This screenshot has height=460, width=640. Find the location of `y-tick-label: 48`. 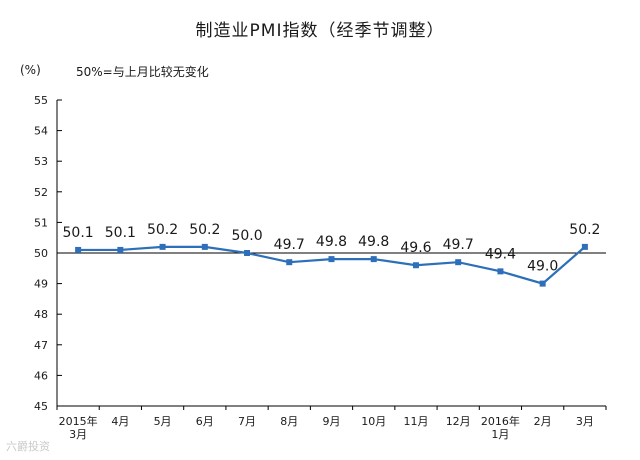

y-tick-label: 48 is located at coordinates (41, 314).